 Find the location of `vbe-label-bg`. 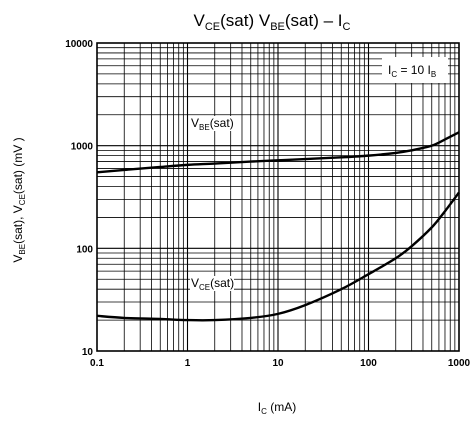

vbe-label-bg is located at coordinates (212, 123).